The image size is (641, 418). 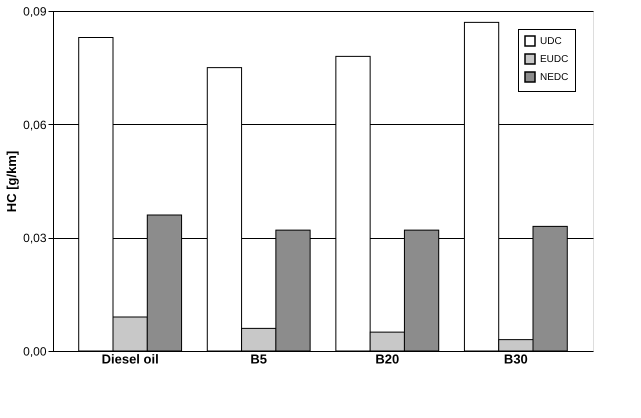 I want to click on y-tick-label: 0,09, so click(x=35, y=11).